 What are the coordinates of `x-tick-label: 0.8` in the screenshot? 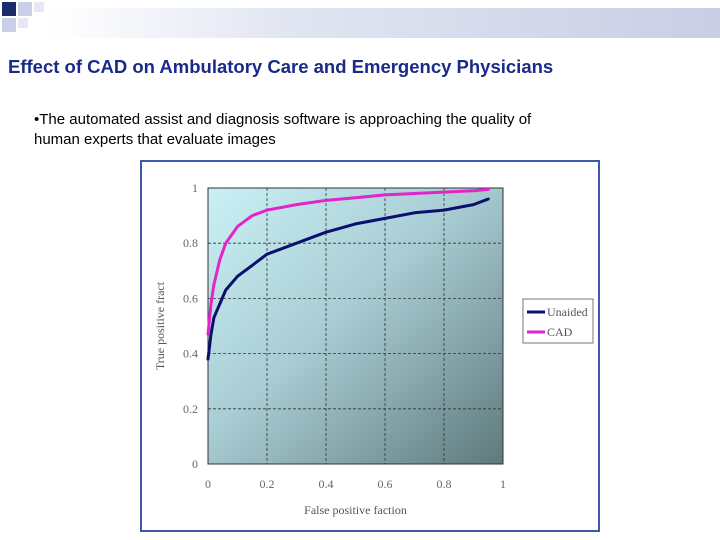 It's located at (444, 484).